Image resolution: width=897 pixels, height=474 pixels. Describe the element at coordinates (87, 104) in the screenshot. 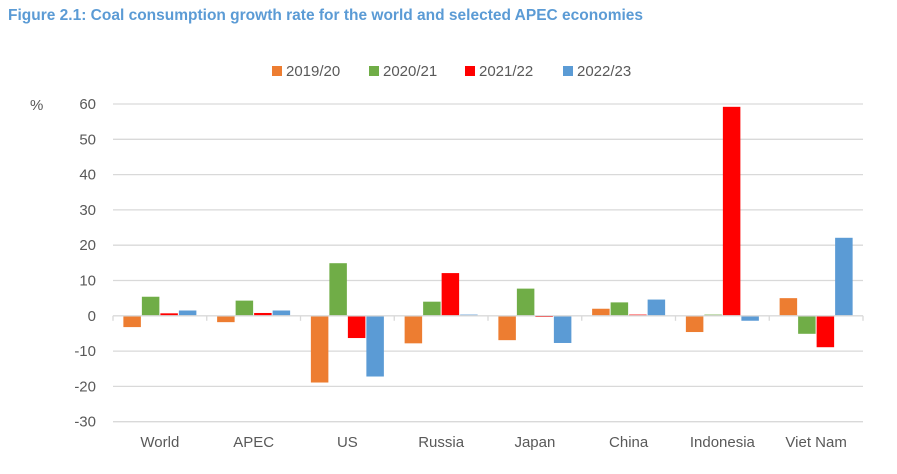

I see `y-tick-label: 60` at that location.